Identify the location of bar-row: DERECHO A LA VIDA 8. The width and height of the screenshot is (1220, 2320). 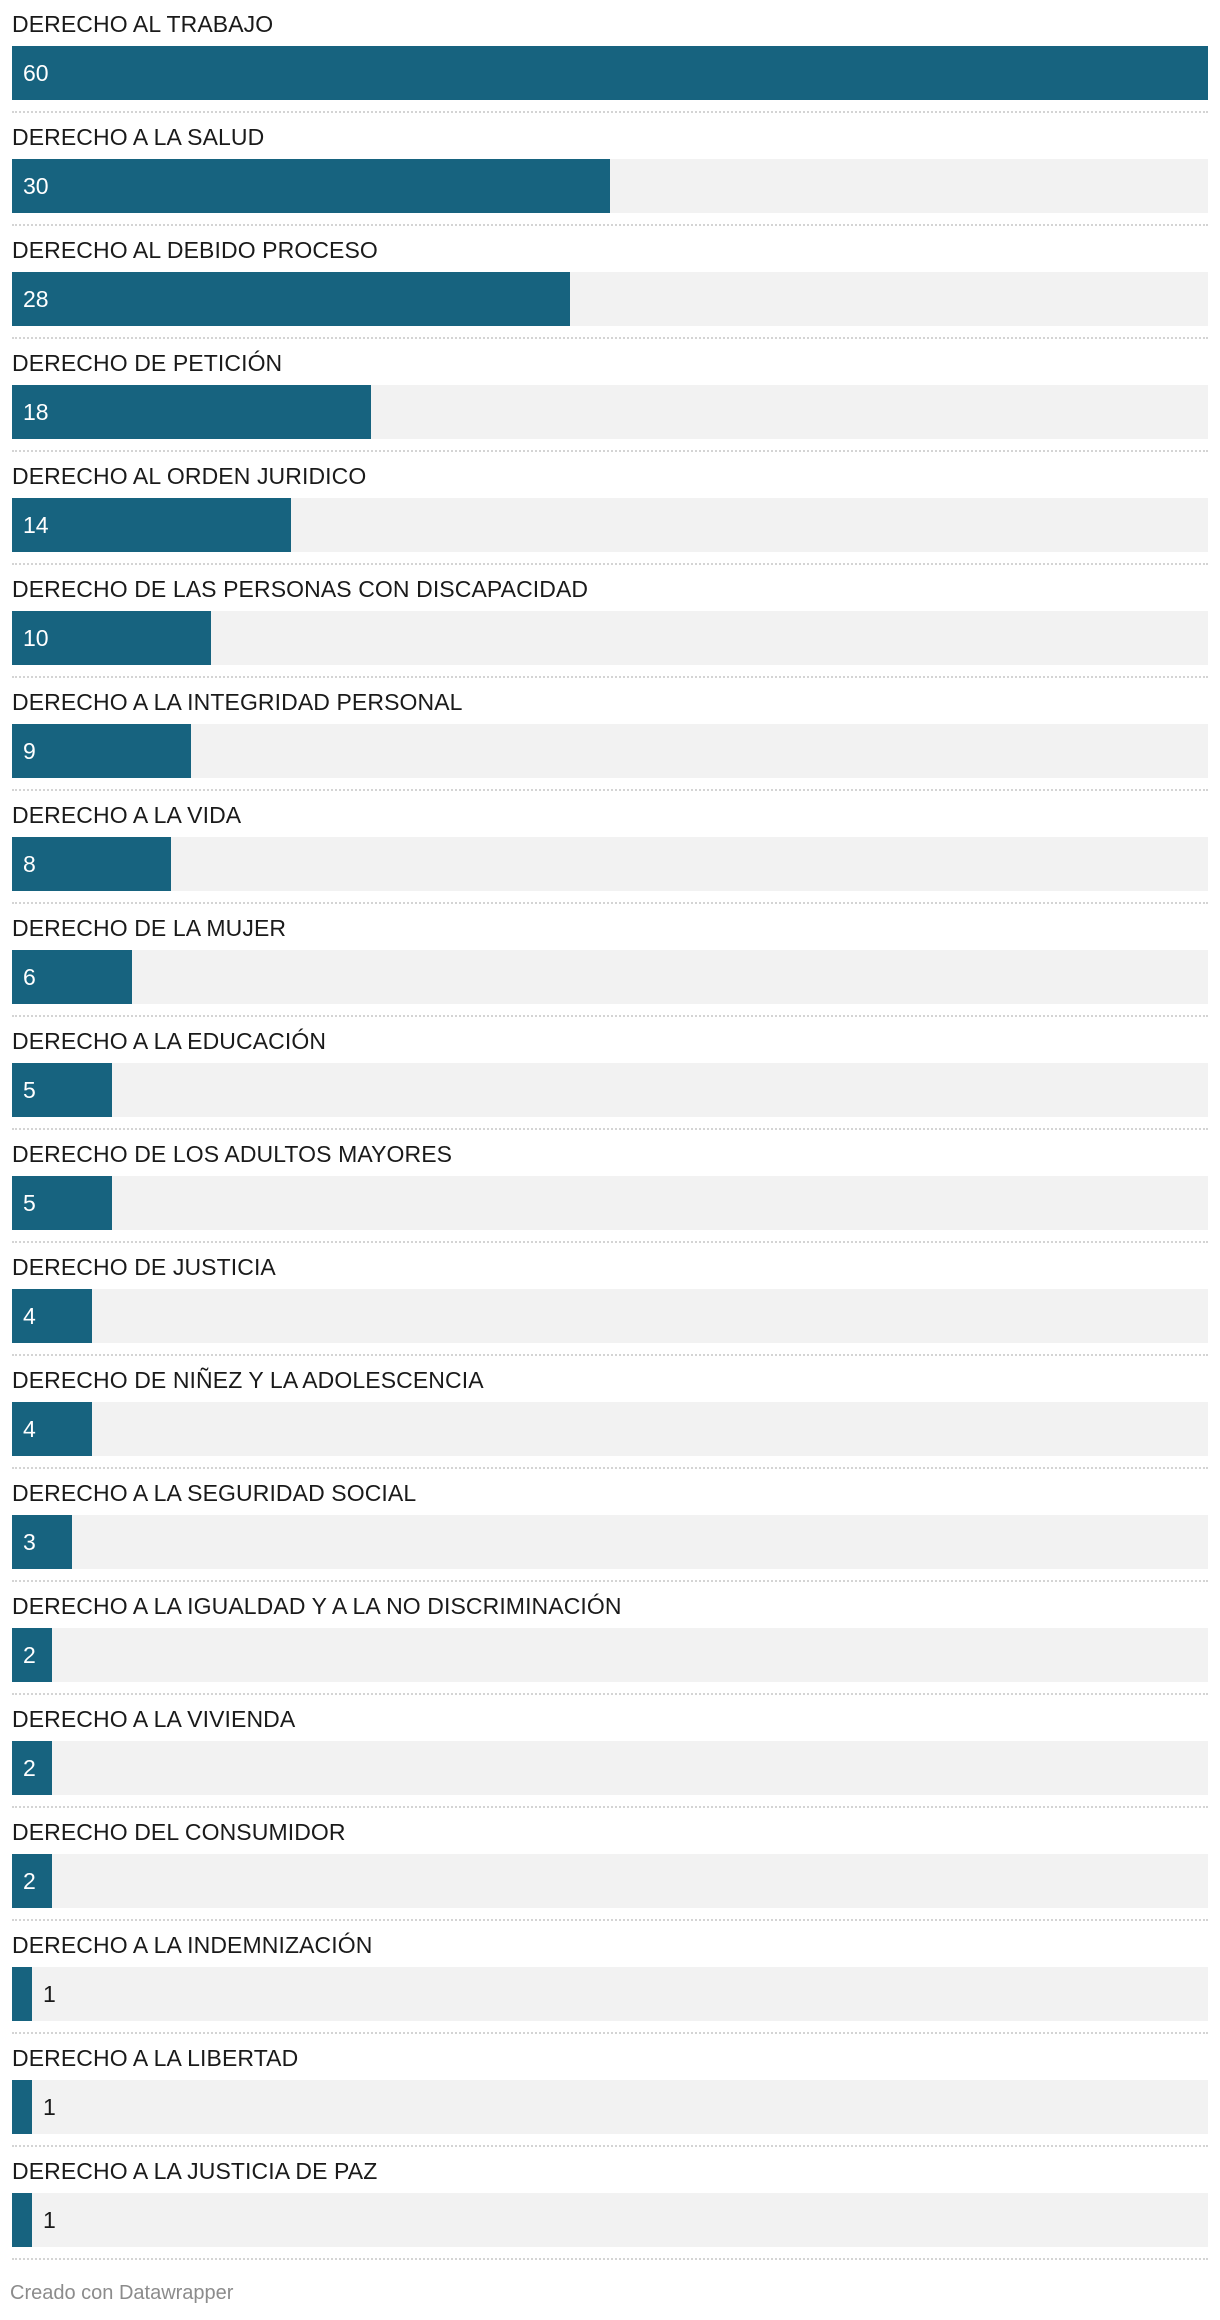
(610, 847).